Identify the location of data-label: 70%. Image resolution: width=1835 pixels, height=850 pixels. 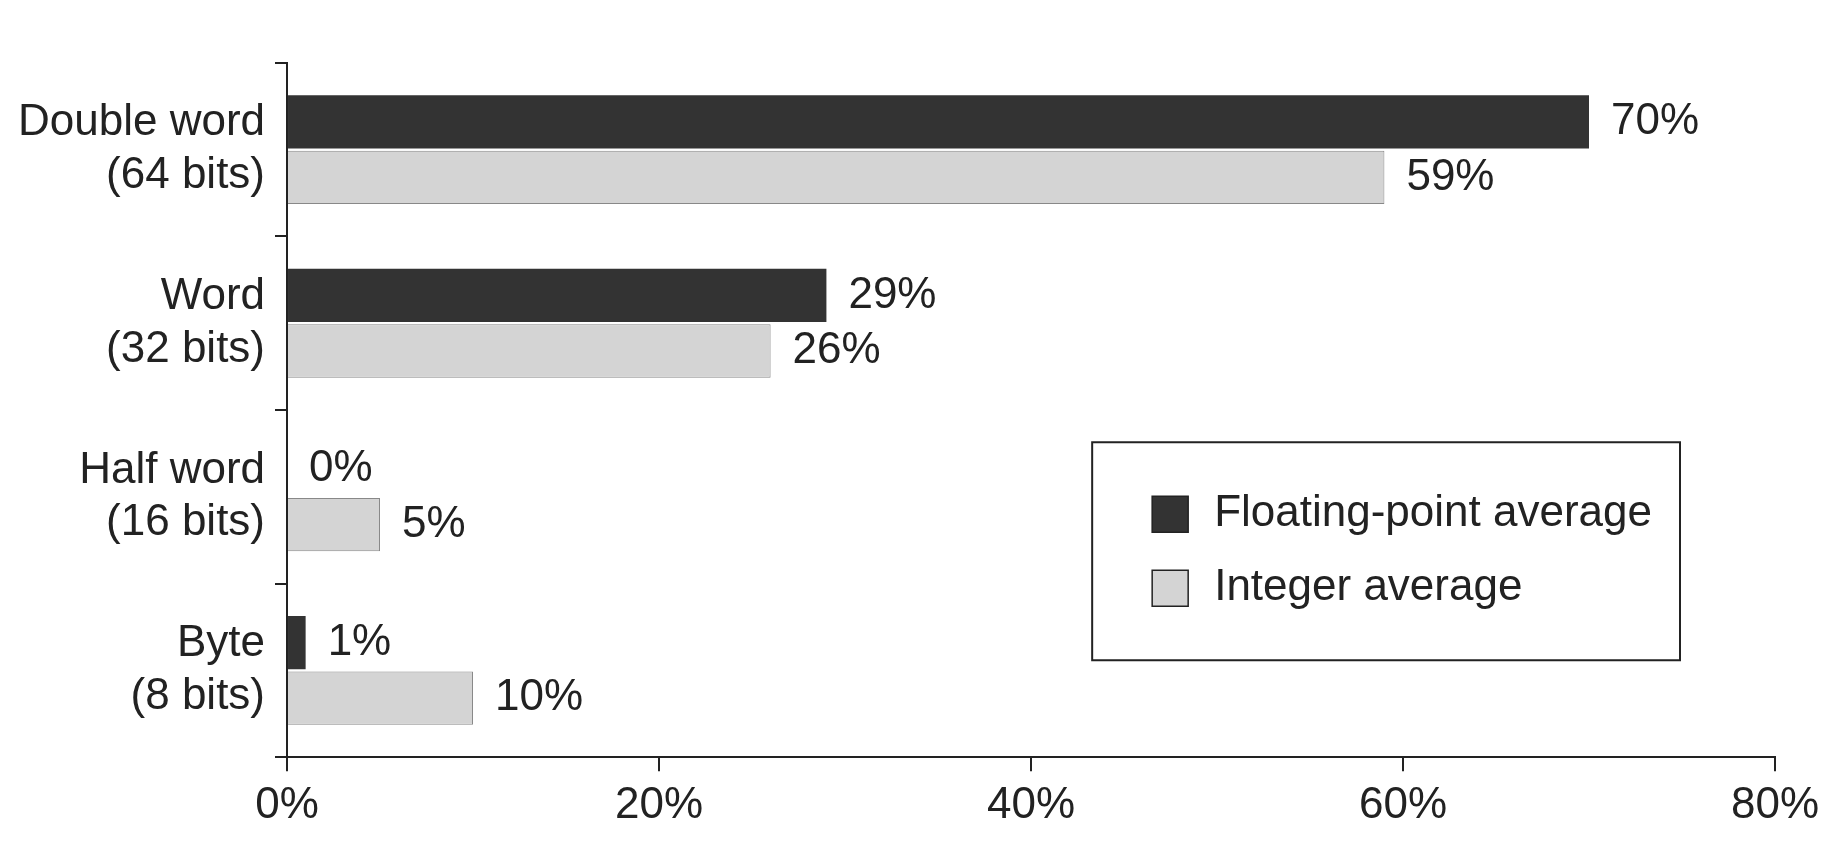
(1655, 118).